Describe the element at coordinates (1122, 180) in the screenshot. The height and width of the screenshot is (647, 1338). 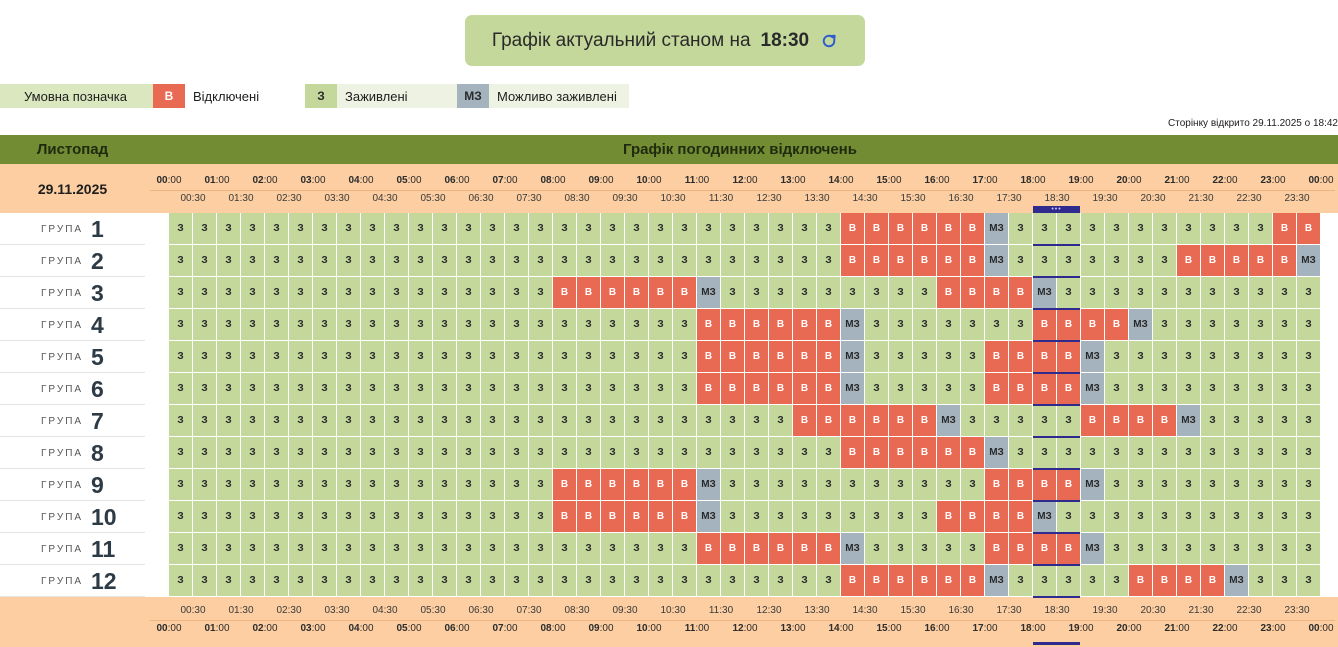
I see `hour-tick-hour: 20` at that location.